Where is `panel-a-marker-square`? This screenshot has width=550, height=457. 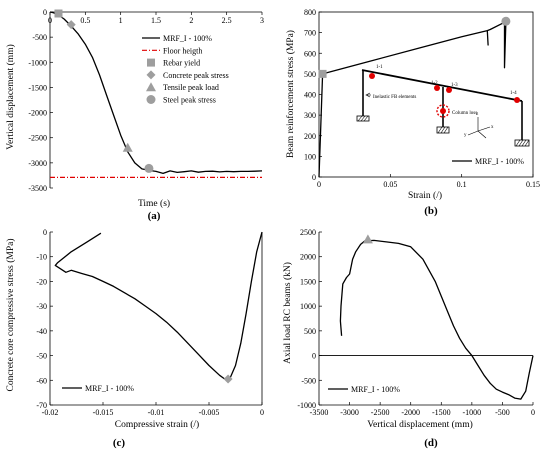
panel-a-marker-square is located at coordinates (58, 13).